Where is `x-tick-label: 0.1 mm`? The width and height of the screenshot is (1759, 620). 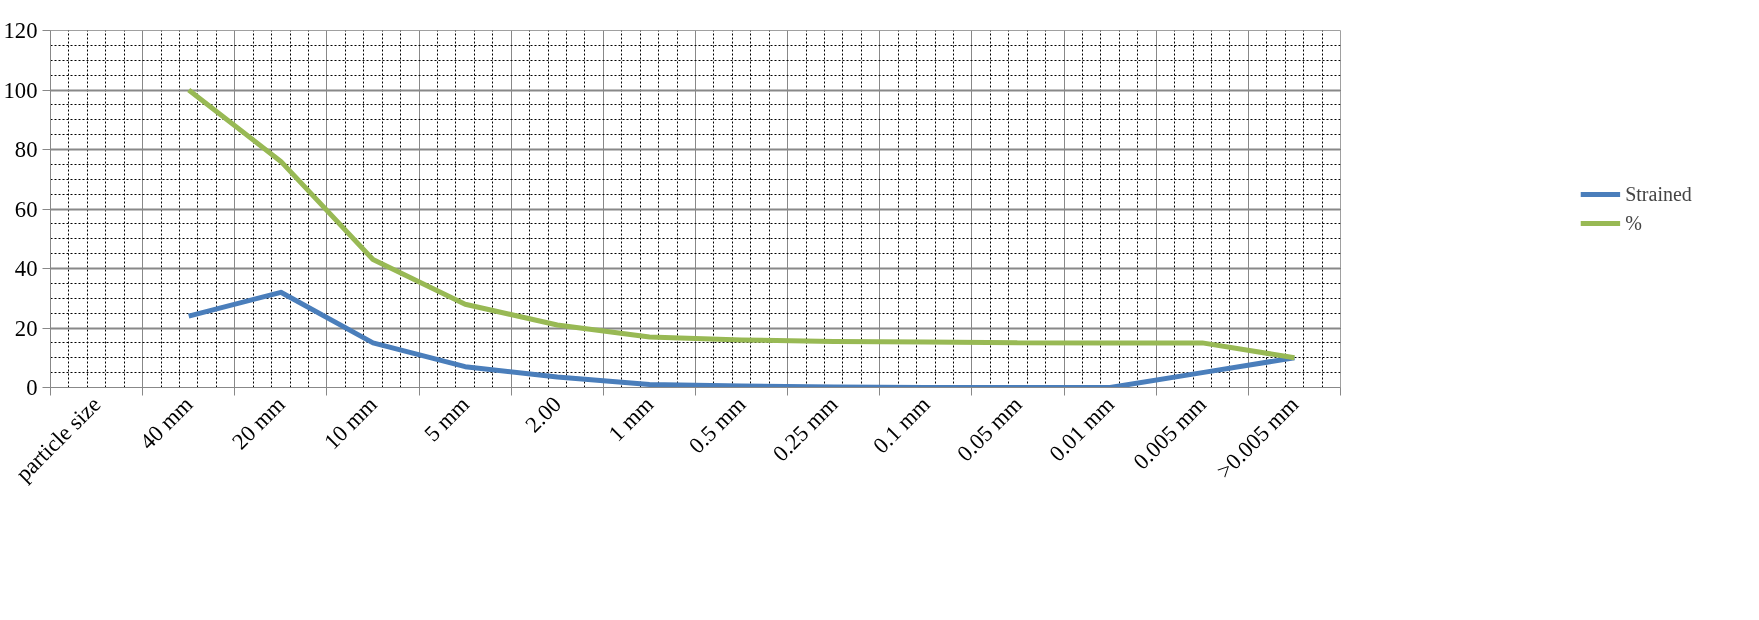
x-tick-label: 0.1 mm is located at coordinates (901, 425).